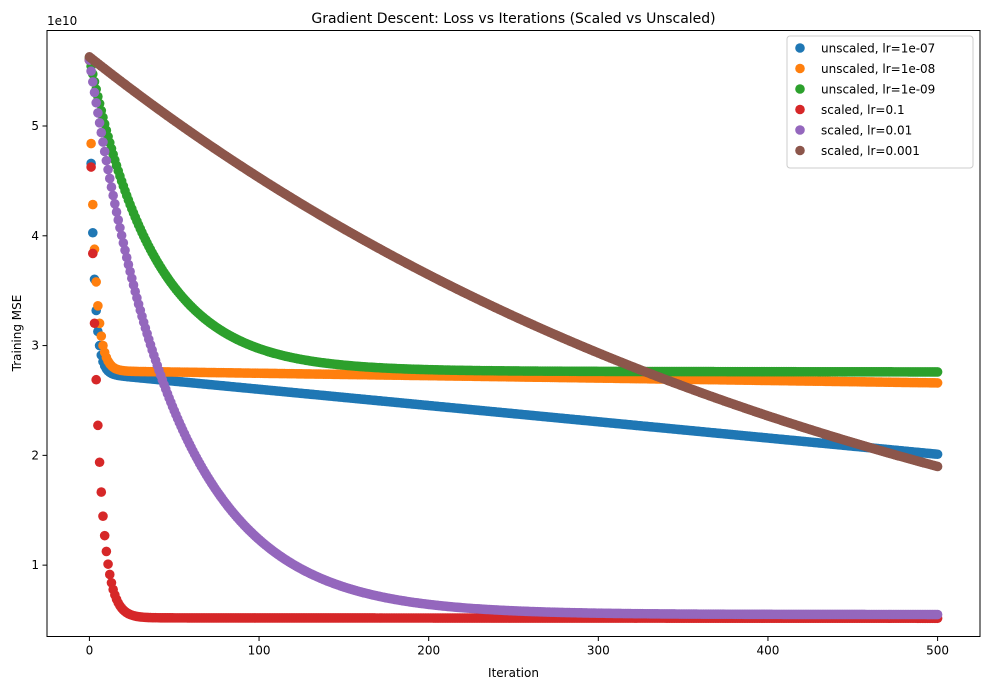 Image resolution: width=989 pixels, height=690 pixels. Describe the element at coordinates (35, 455) in the screenshot. I see `y-tick-label: 2` at that location.